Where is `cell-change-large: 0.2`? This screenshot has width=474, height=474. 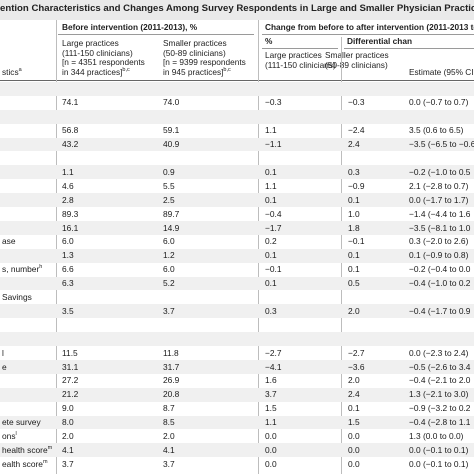
cell-change-large: 0.2 is located at coordinates (271, 241).